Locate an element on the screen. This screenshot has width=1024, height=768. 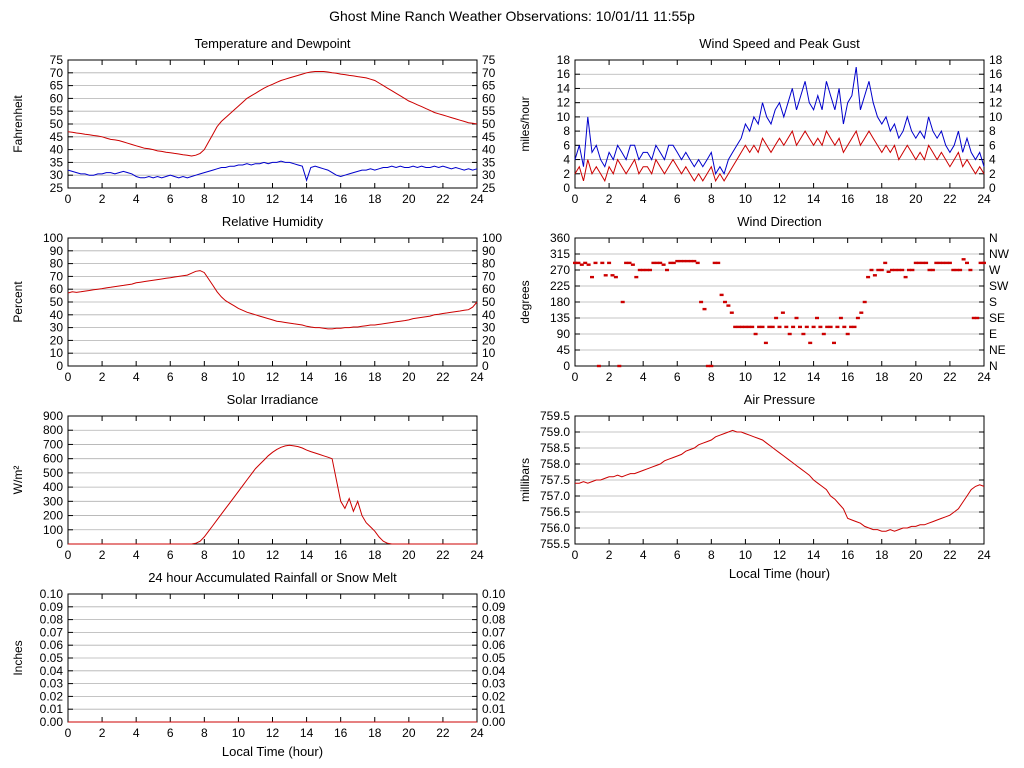
svg-text: 70 is located at coordinates (489, 73).